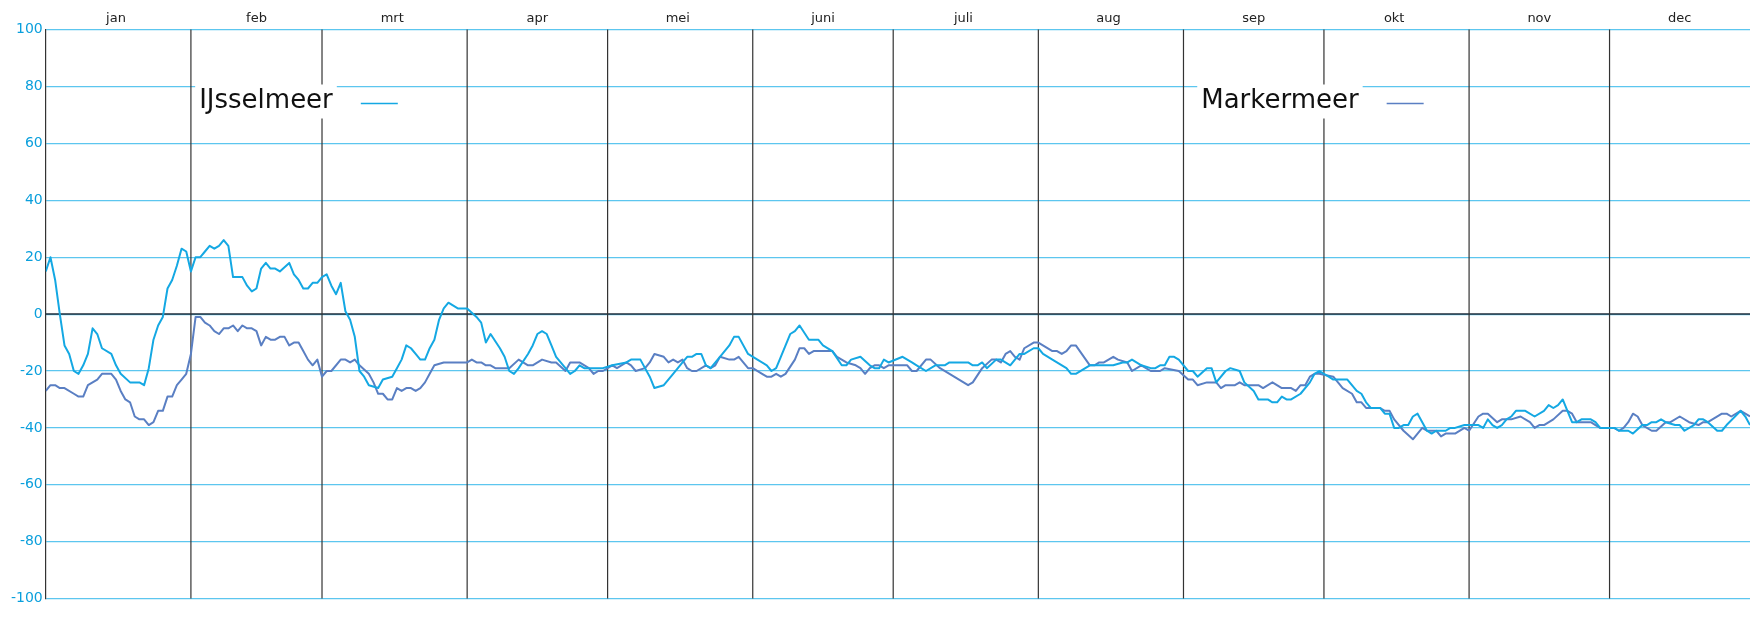  Describe the element at coordinates (1108, 18) in the screenshot. I see `x-tick-label: aug` at that location.